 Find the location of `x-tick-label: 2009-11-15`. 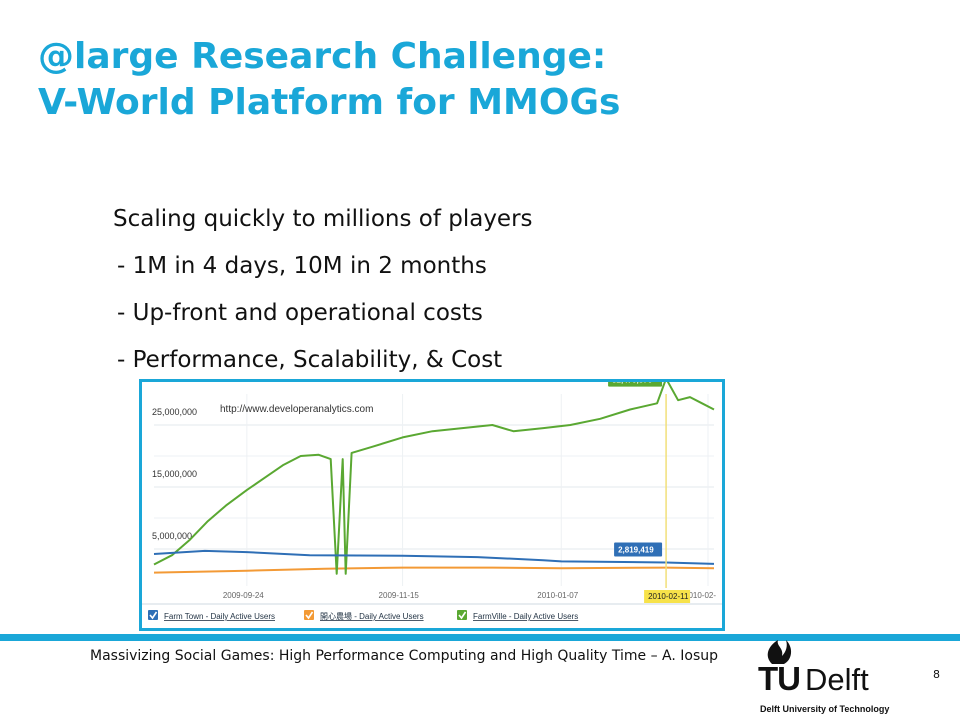

x-tick-label: 2009-11-15 is located at coordinates (399, 595).